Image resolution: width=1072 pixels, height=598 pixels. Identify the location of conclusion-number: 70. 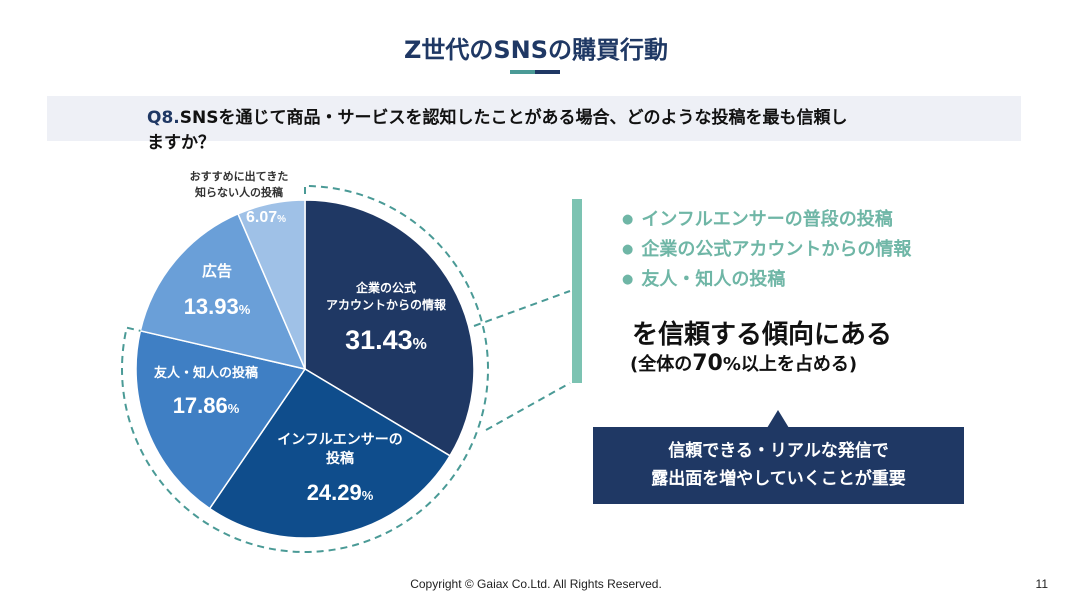
(707, 363).